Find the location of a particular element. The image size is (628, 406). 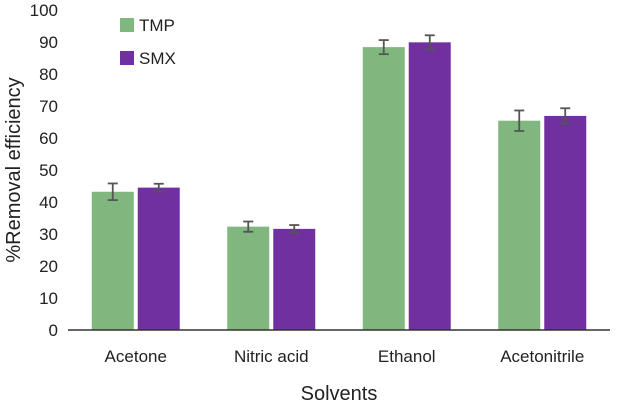

y-axis-ticks: 0 10 20 30 40 50 60 70 80 90 100 is located at coordinates (44, 170).